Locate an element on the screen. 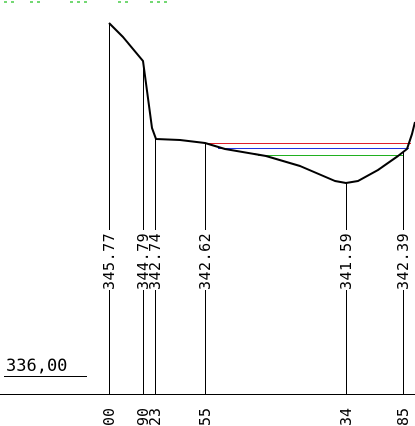 This screenshot has height=426, width=415. datum-reference: 336,00 is located at coordinates (207, 375).